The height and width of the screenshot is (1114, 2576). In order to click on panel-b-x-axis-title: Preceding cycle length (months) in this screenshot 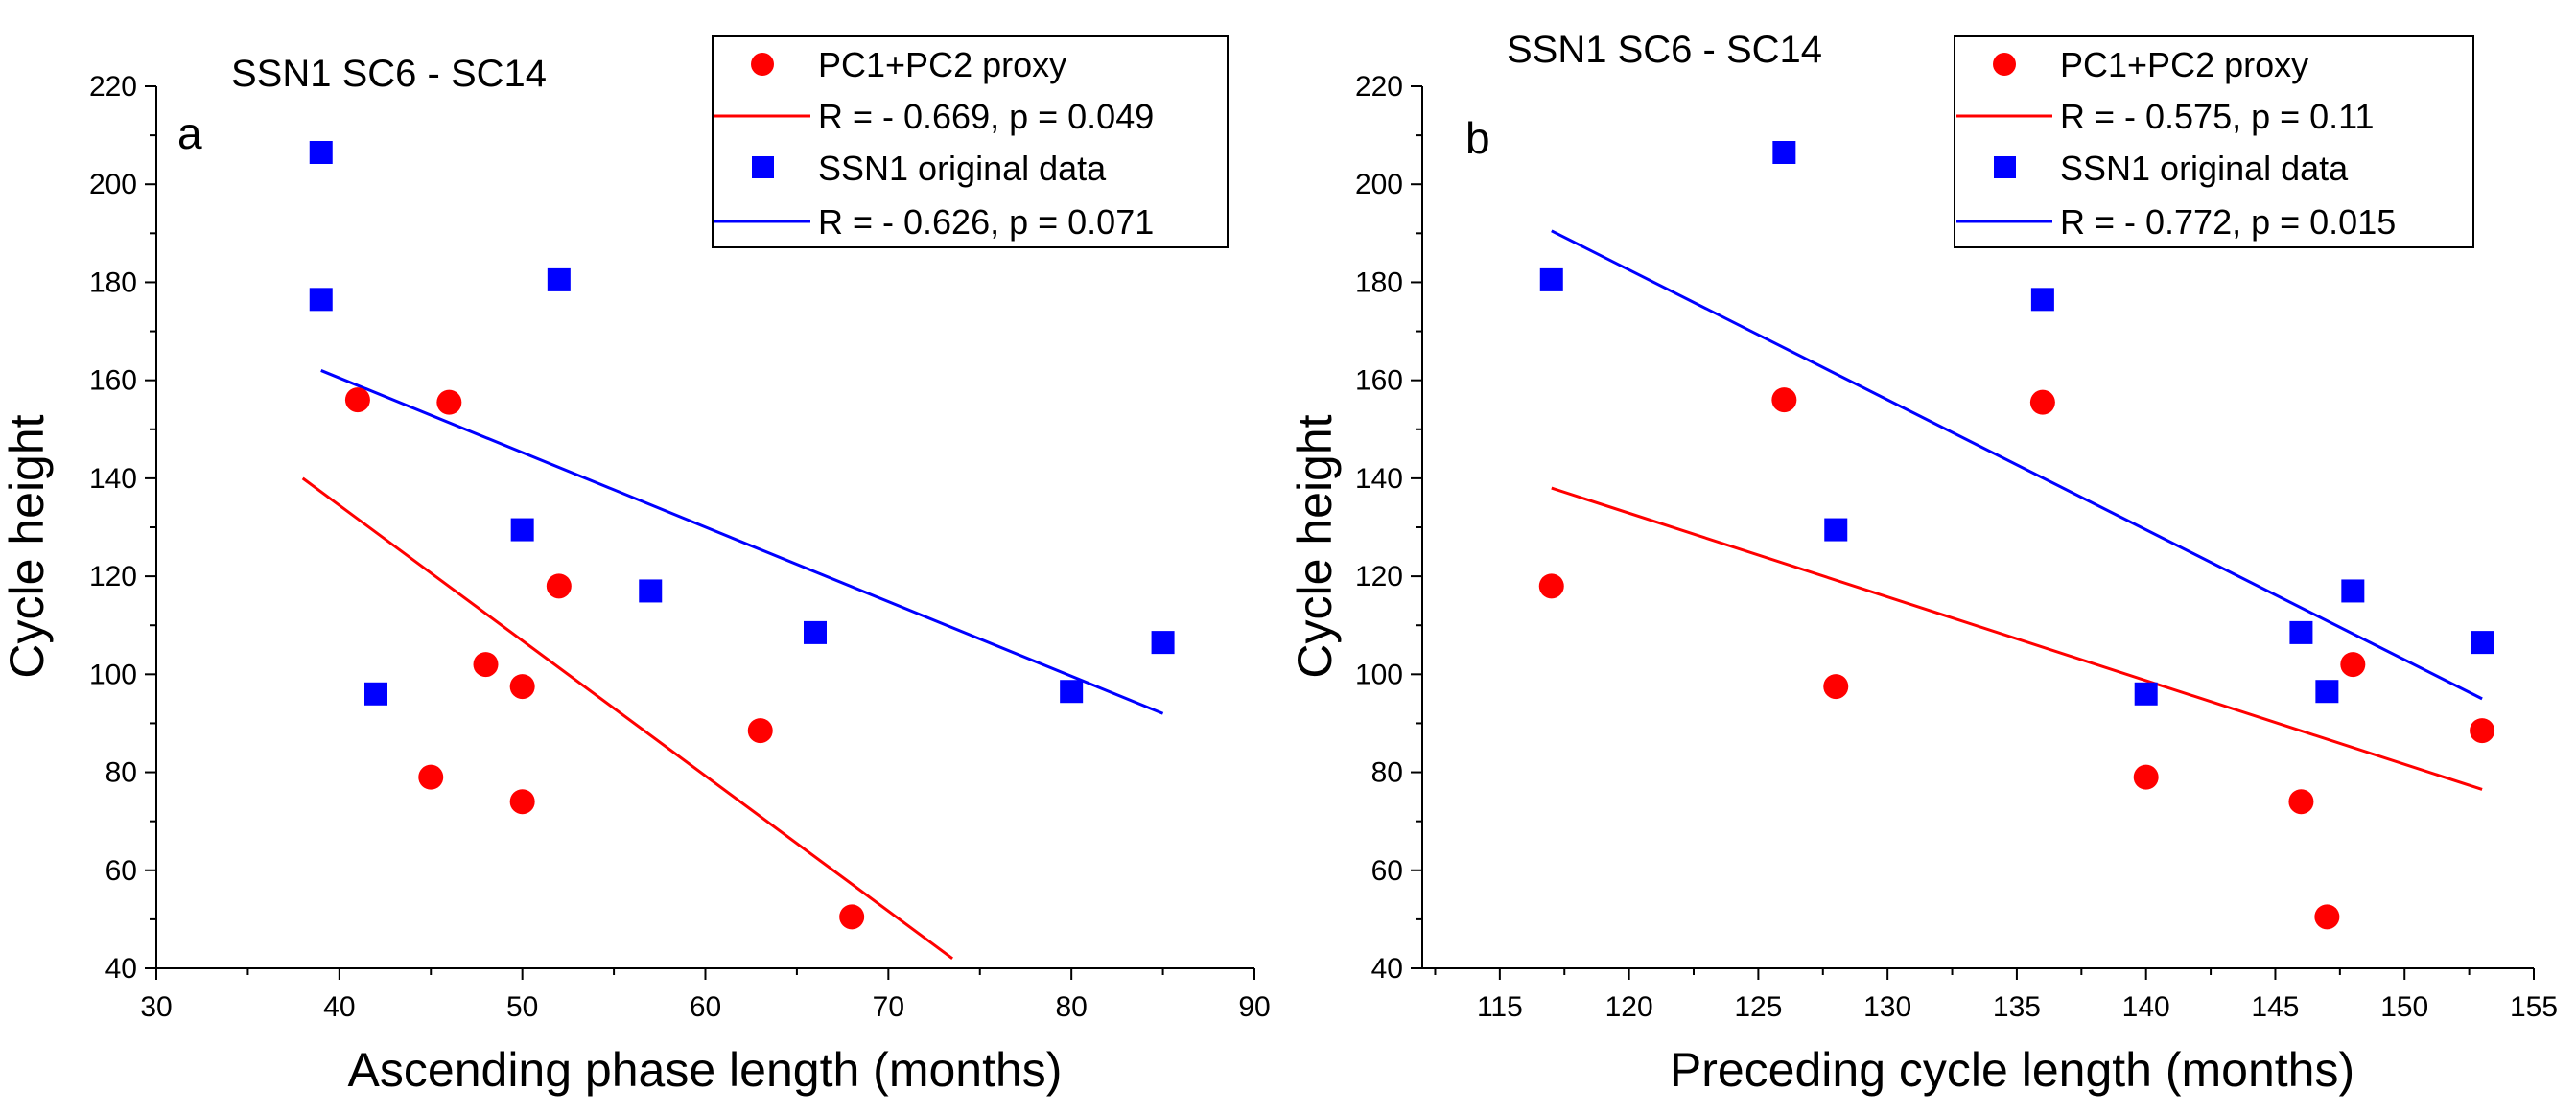, I will do `click(2012, 1070)`.